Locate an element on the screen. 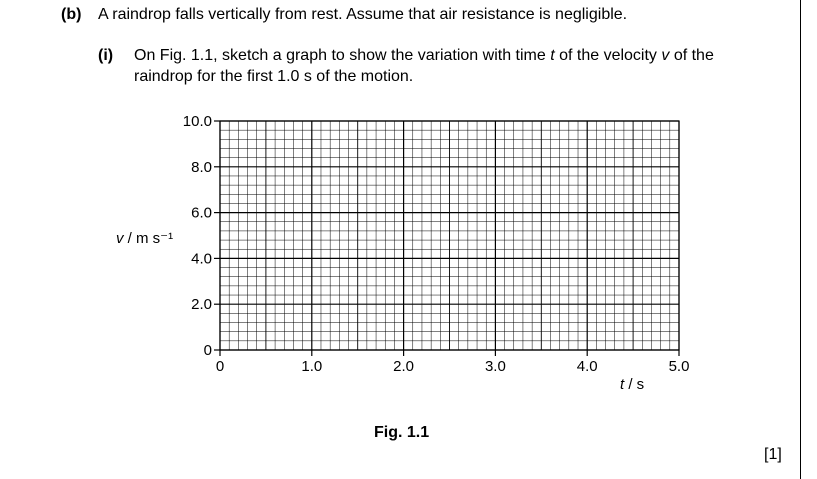 This screenshot has width=817, height=479. part-b-label: (b) is located at coordinates (71, 14).